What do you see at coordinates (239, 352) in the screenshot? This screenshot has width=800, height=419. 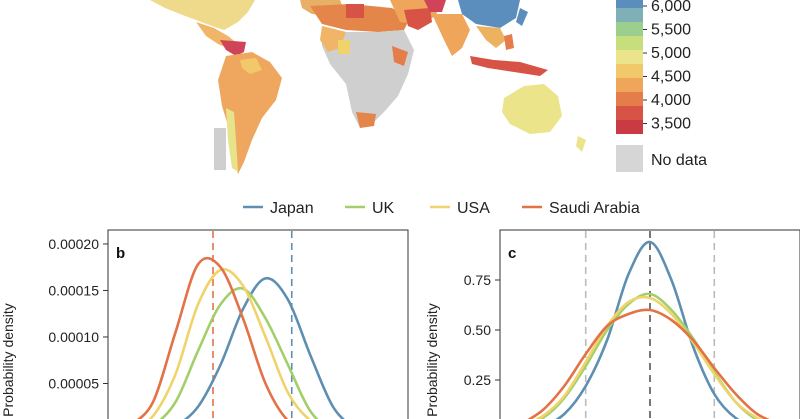 I see `series-line-uk` at bounding box center [239, 352].